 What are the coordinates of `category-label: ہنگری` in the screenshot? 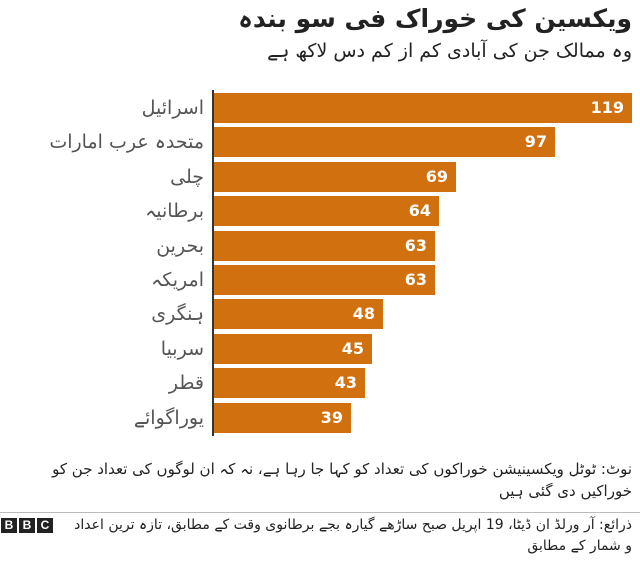 It's located at (177, 314).